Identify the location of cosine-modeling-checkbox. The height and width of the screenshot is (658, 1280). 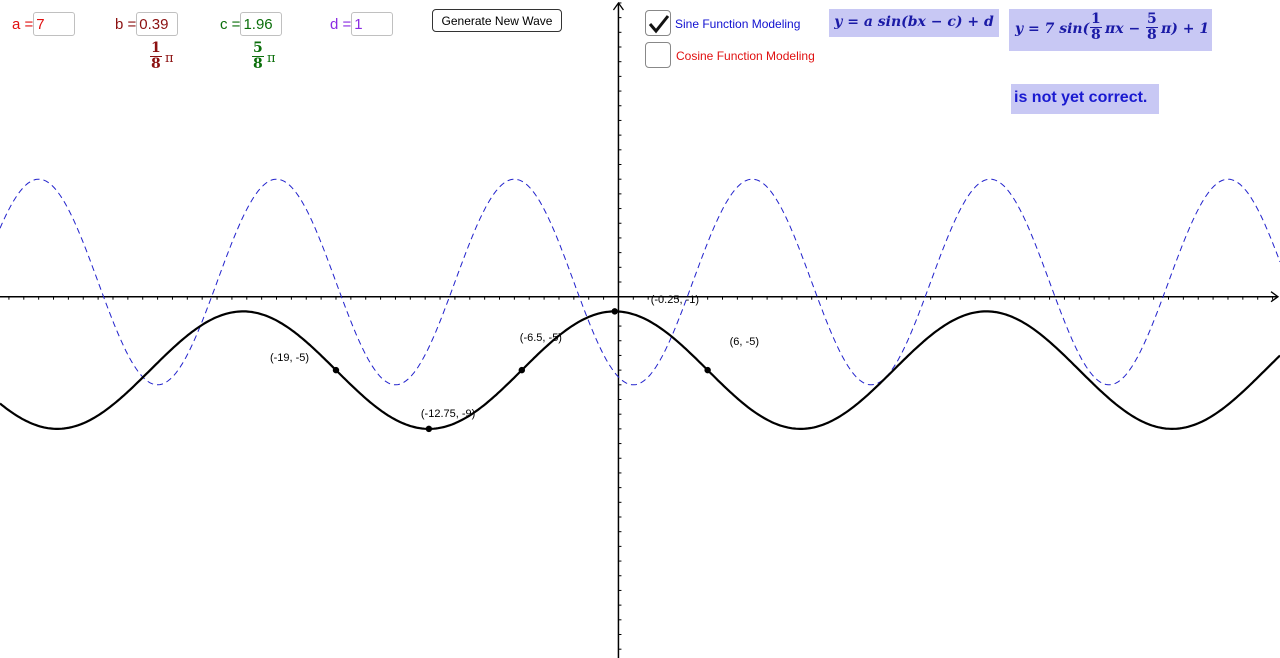
(658, 55).